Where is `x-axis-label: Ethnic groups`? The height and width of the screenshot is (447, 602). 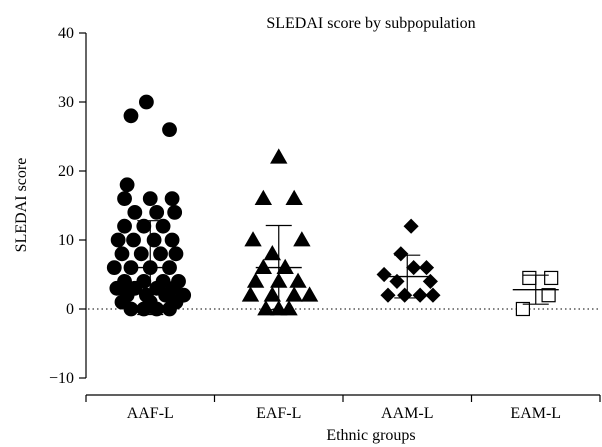
x-axis-label: Ethnic groups is located at coordinates (370, 435).